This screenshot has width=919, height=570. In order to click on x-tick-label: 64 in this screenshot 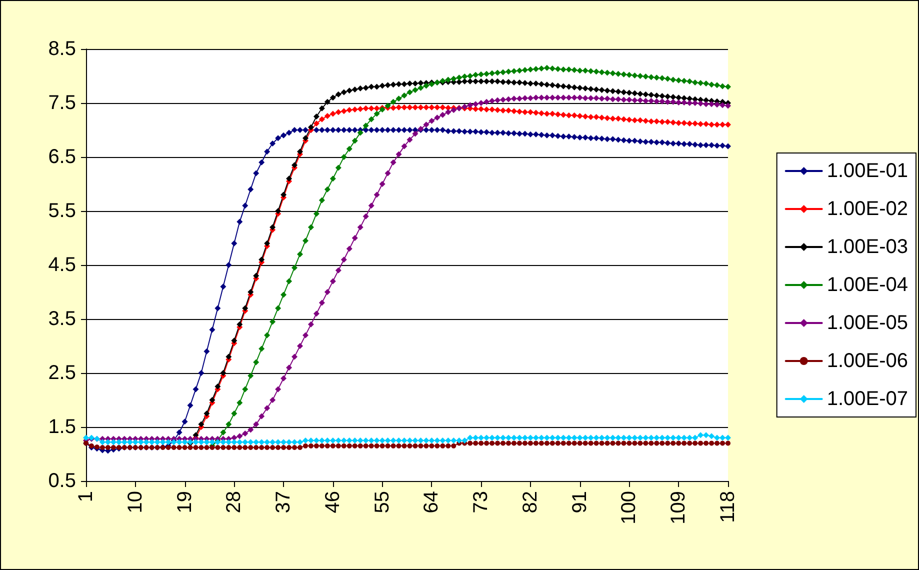, I will do `click(431, 502)`.